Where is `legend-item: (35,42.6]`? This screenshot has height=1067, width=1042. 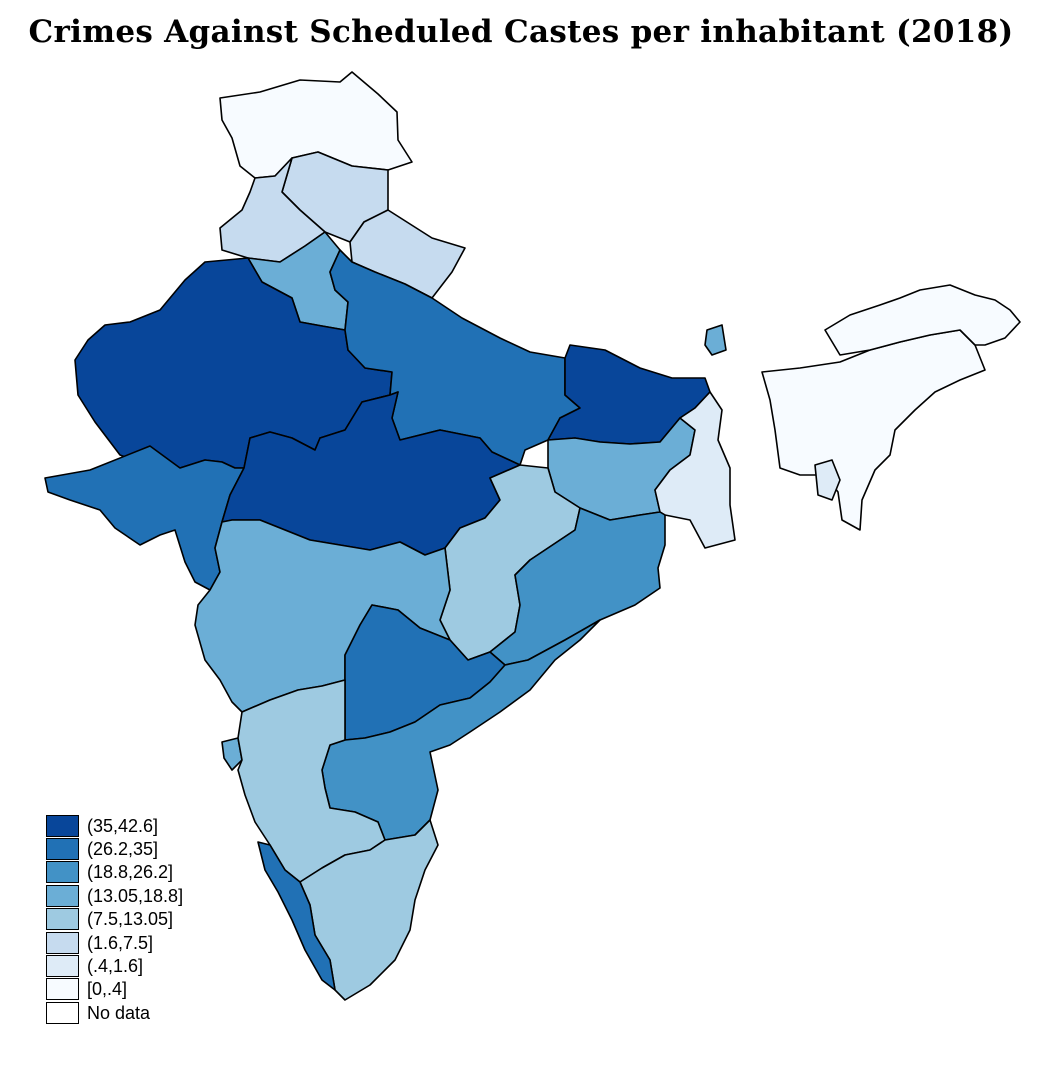
legend-item: (35,42.6] is located at coordinates (114, 825).